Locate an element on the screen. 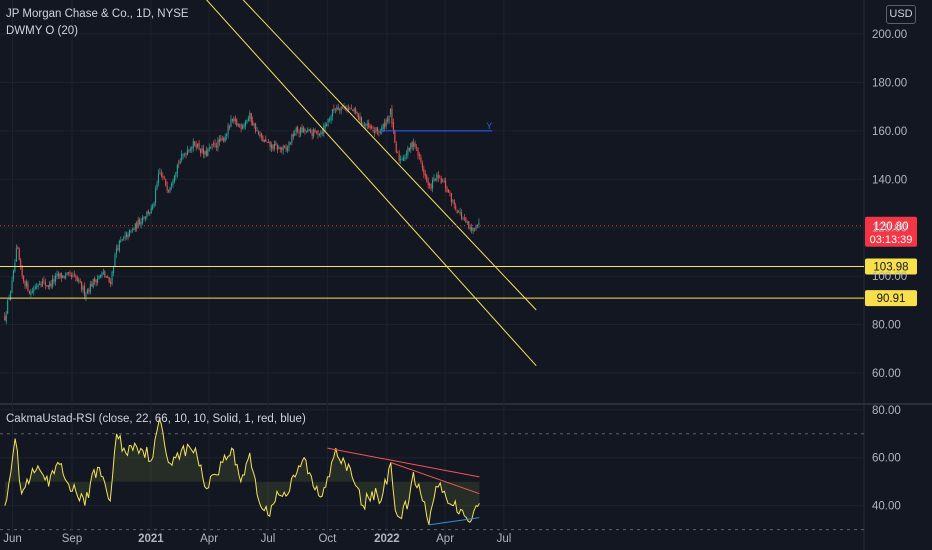 The height and width of the screenshot is (550, 932). rsi-line is located at coordinates (242, 471).